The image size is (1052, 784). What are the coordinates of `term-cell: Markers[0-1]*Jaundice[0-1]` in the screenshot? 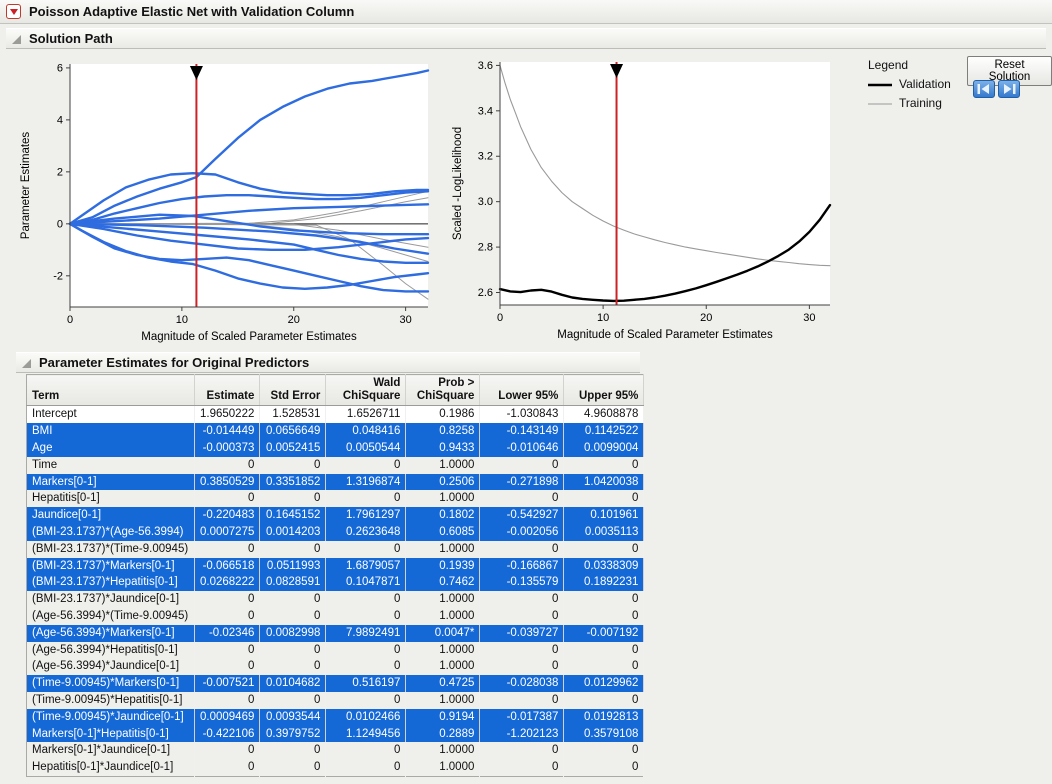 It's located at (110, 751).